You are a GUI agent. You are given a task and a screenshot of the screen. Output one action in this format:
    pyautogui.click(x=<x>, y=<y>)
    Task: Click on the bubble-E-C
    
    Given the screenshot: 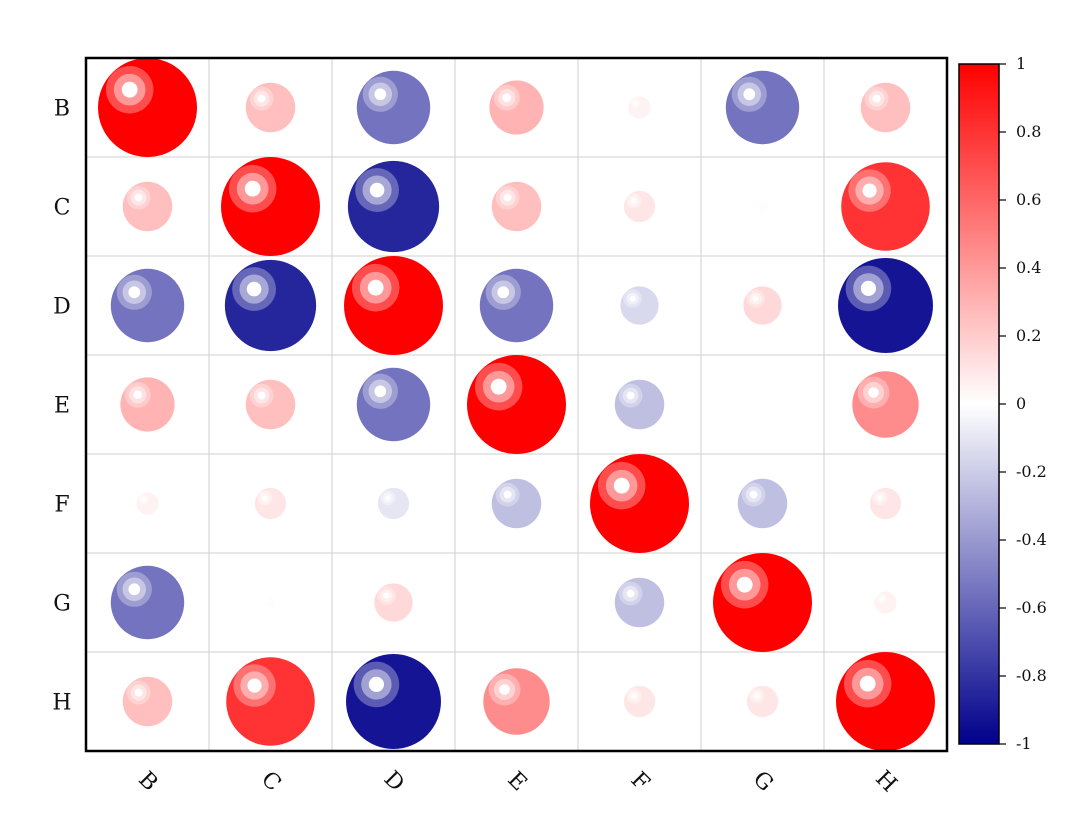 What is the action you would take?
    pyautogui.click(x=270, y=404)
    